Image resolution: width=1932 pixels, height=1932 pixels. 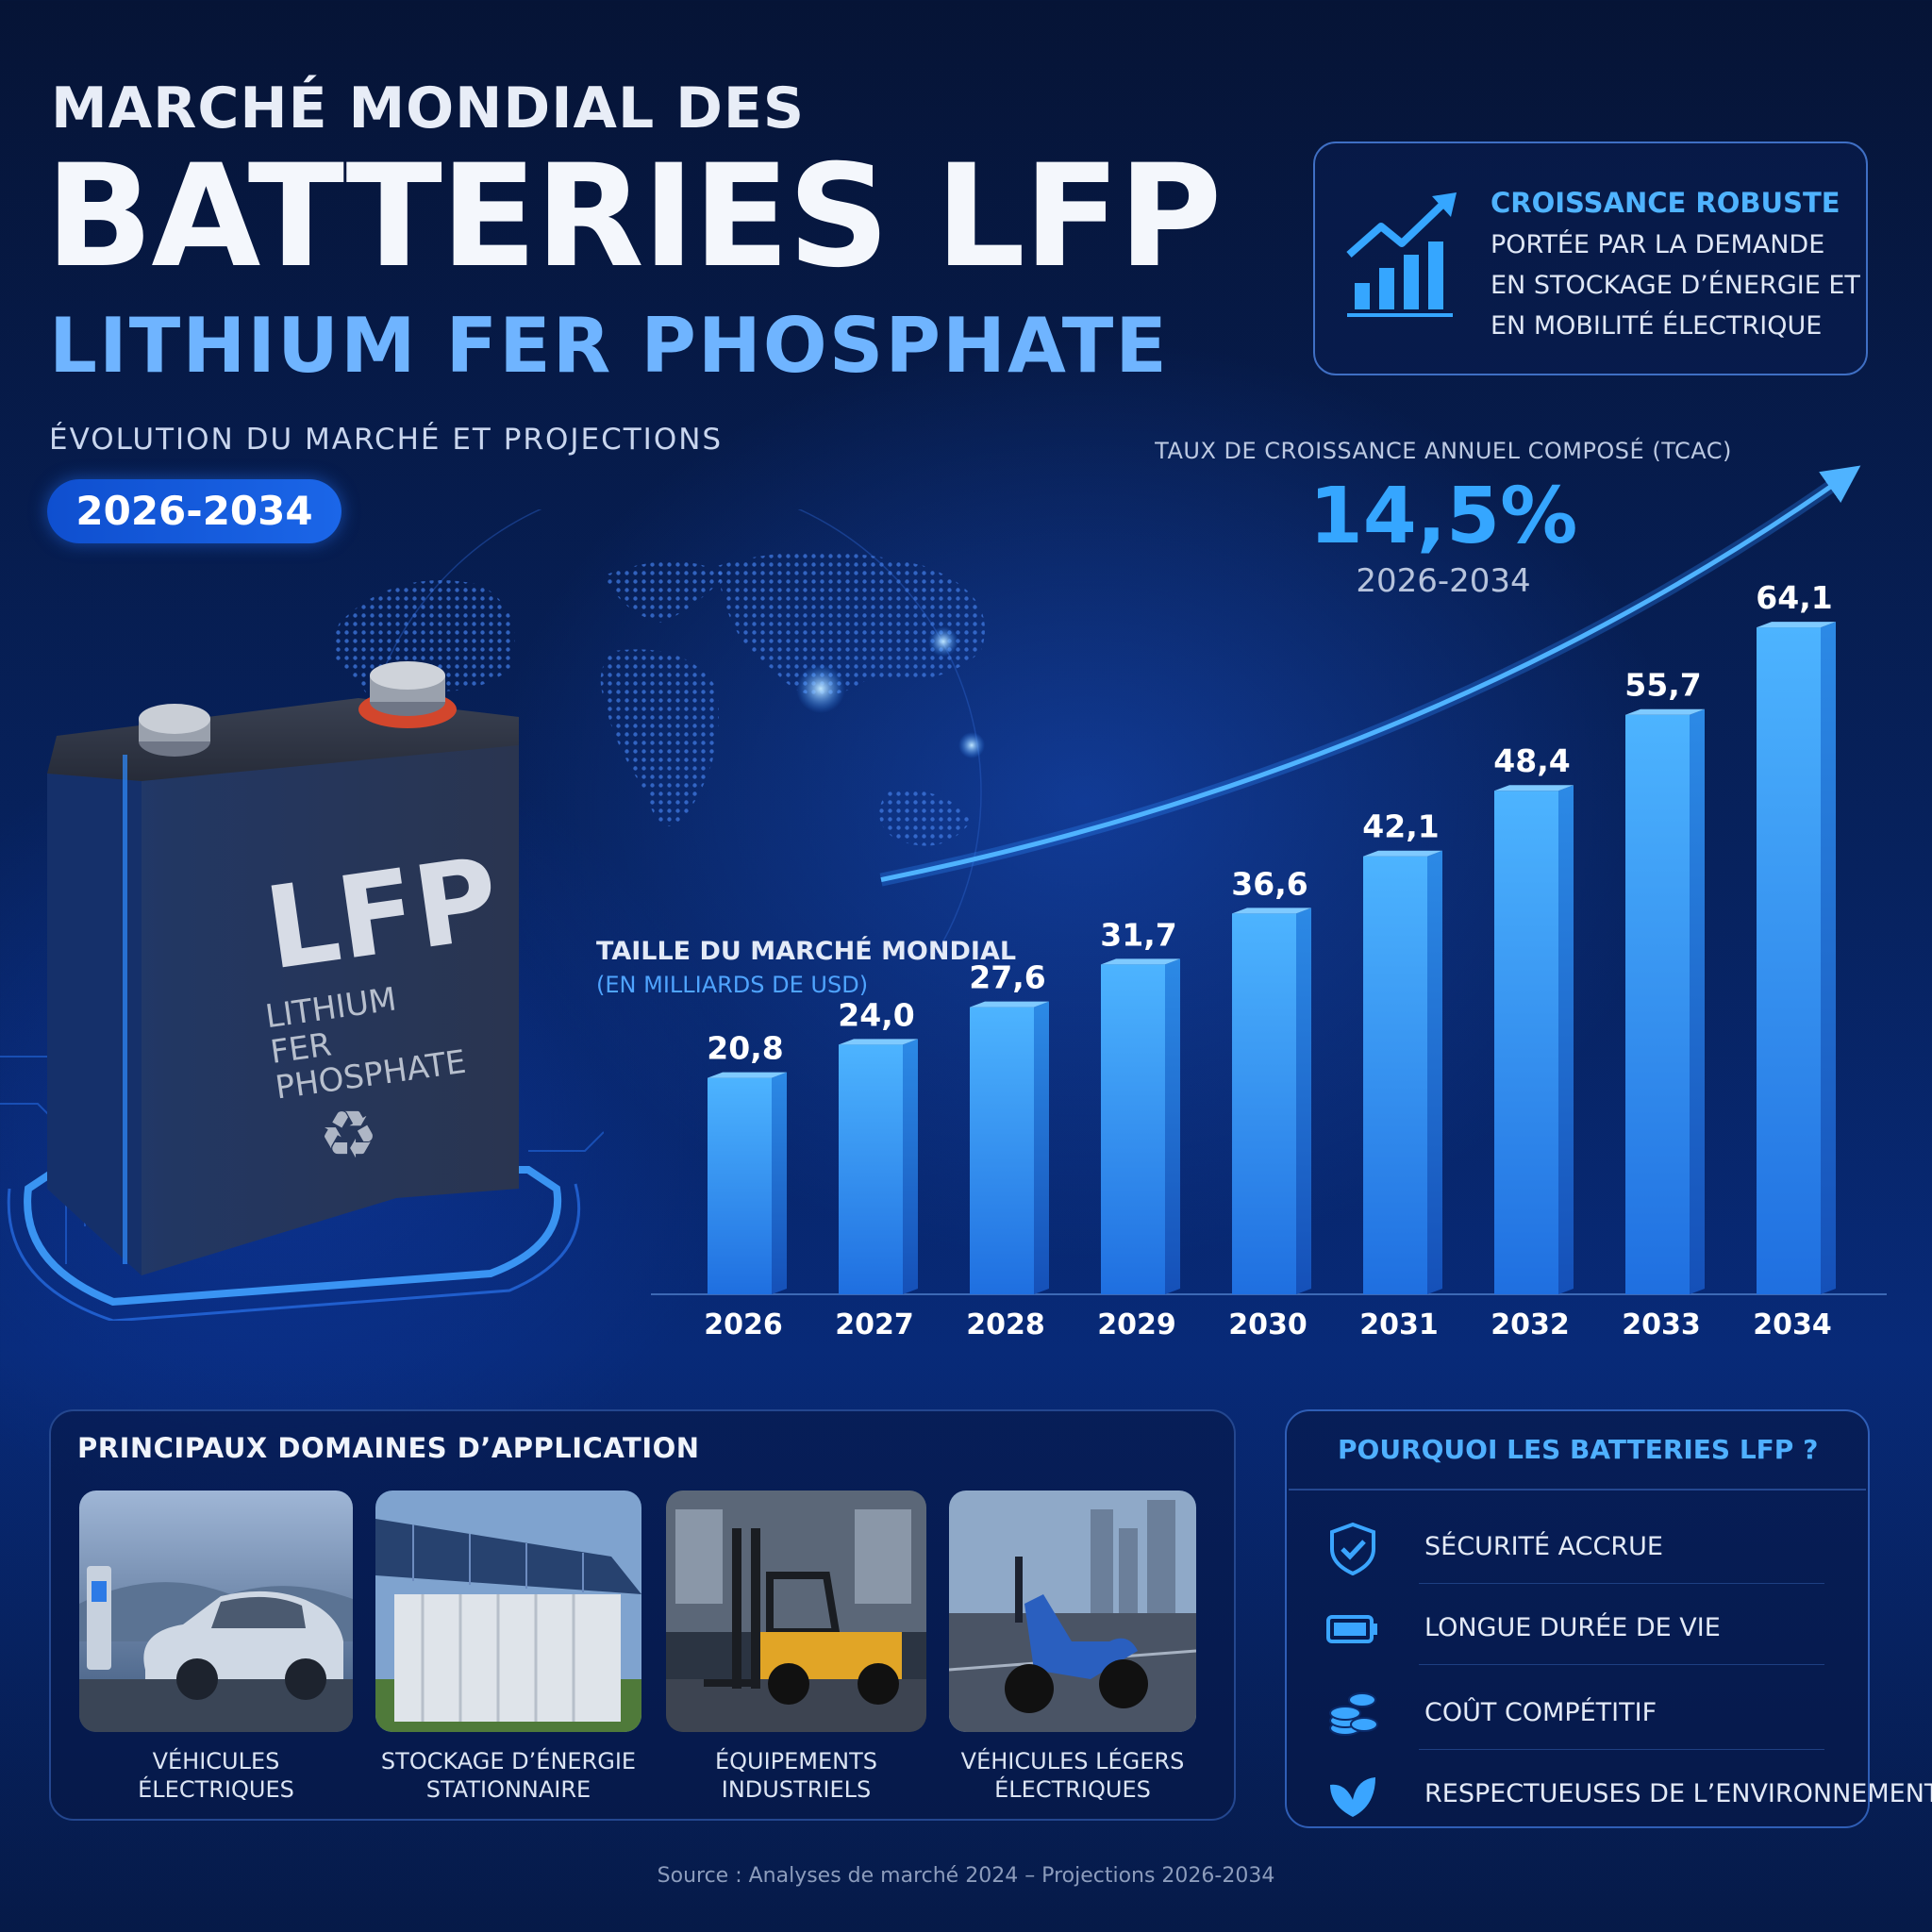 What do you see at coordinates (1544, 1547) in the screenshot?
I see `why-item-label: SÉCURITÉ ACCRUE` at bounding box center [1544, 1547].